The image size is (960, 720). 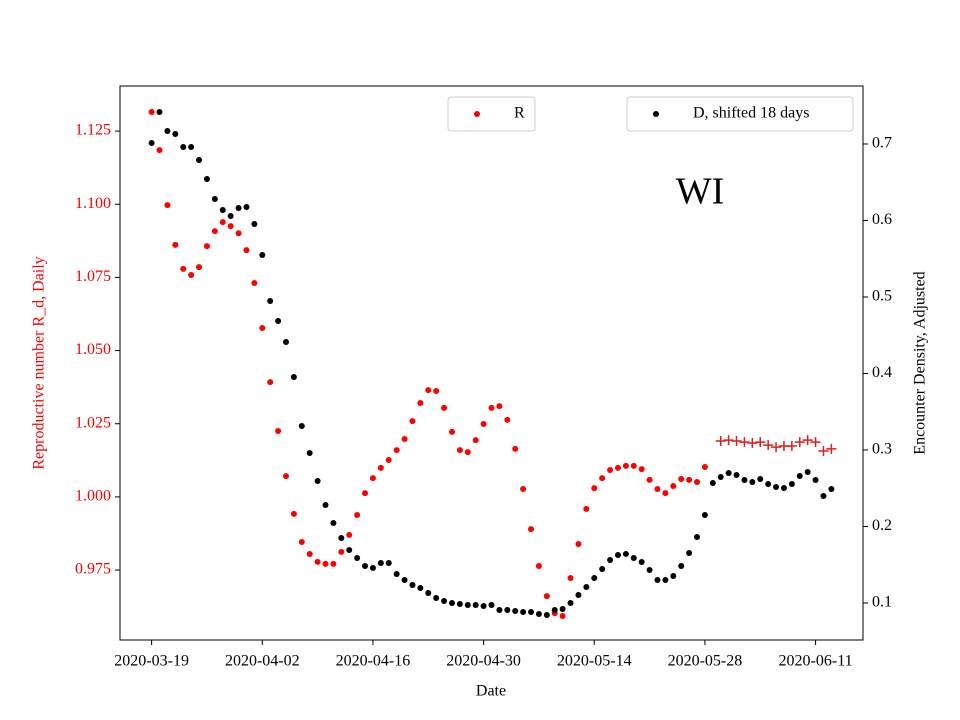 I want to click on y2-tick-label: 0.7, so click(x=882, y=143).